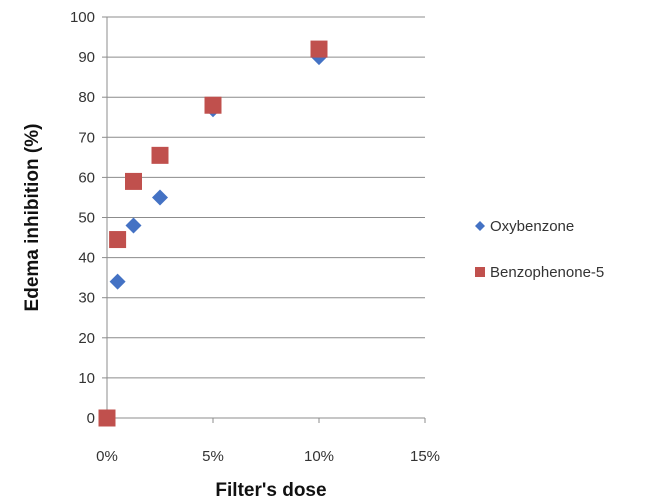  I want to click on y-tick-label-1: 10, so click(86, 378).